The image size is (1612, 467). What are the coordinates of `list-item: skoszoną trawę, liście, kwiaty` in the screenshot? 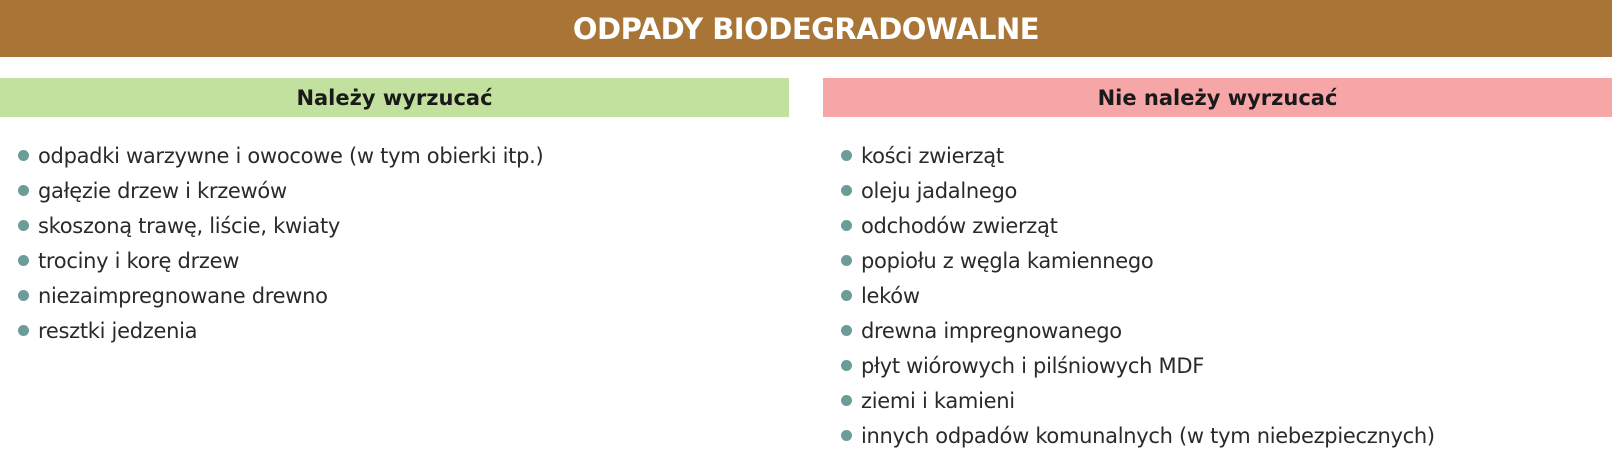 It's located at (271, 225).